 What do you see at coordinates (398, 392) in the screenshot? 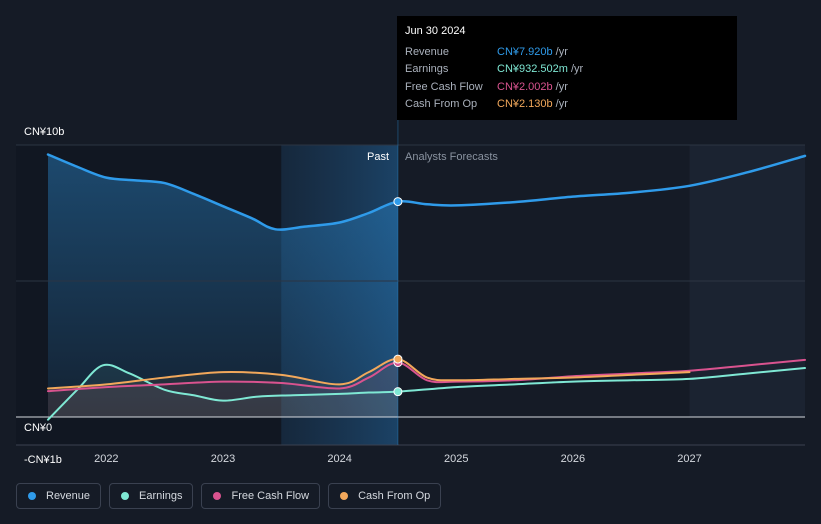
I see `earnings-marker` at bounding box center [398, 392].